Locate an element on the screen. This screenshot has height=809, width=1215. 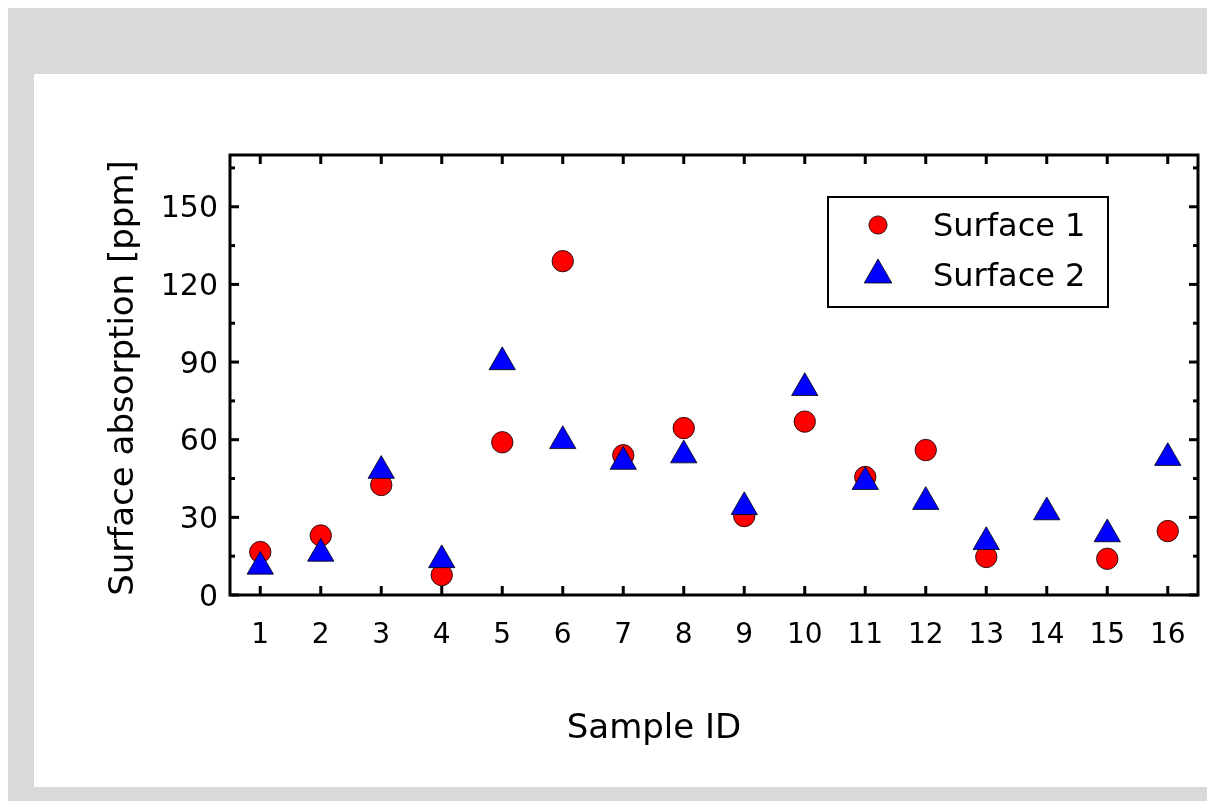
x-axis-title: Sample ID is located at coordinates (654, 726).